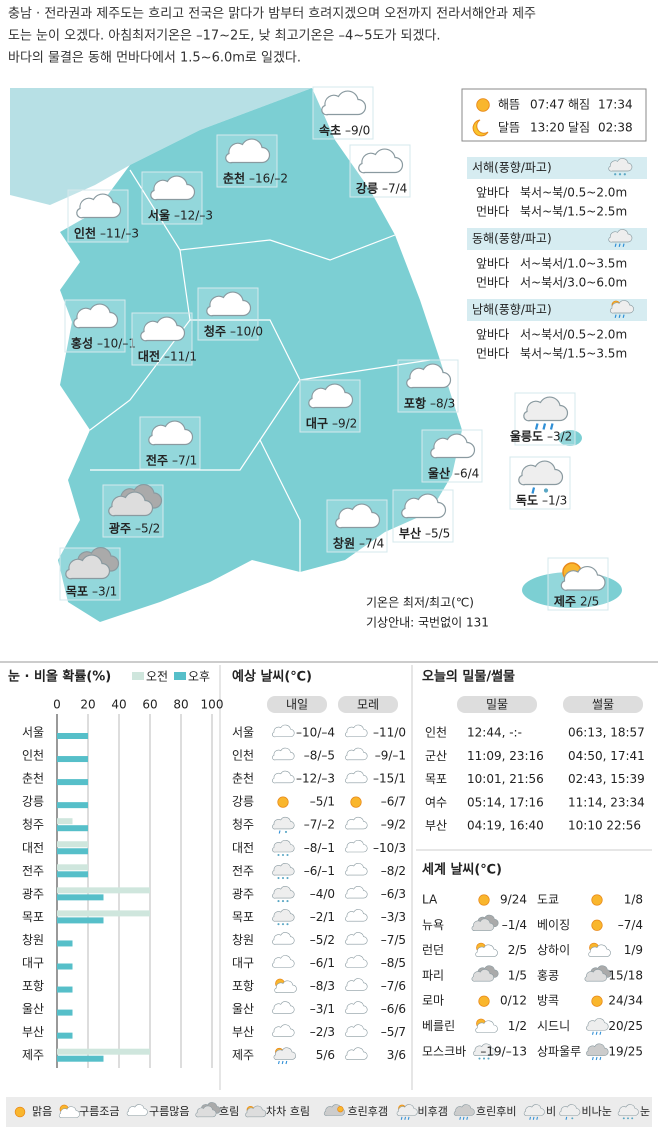 The width and height of the screenshot is (658, 1129). Describe the element at coordinates (33, 733) in the screenshot. I see `category-label: 서울` at that location.